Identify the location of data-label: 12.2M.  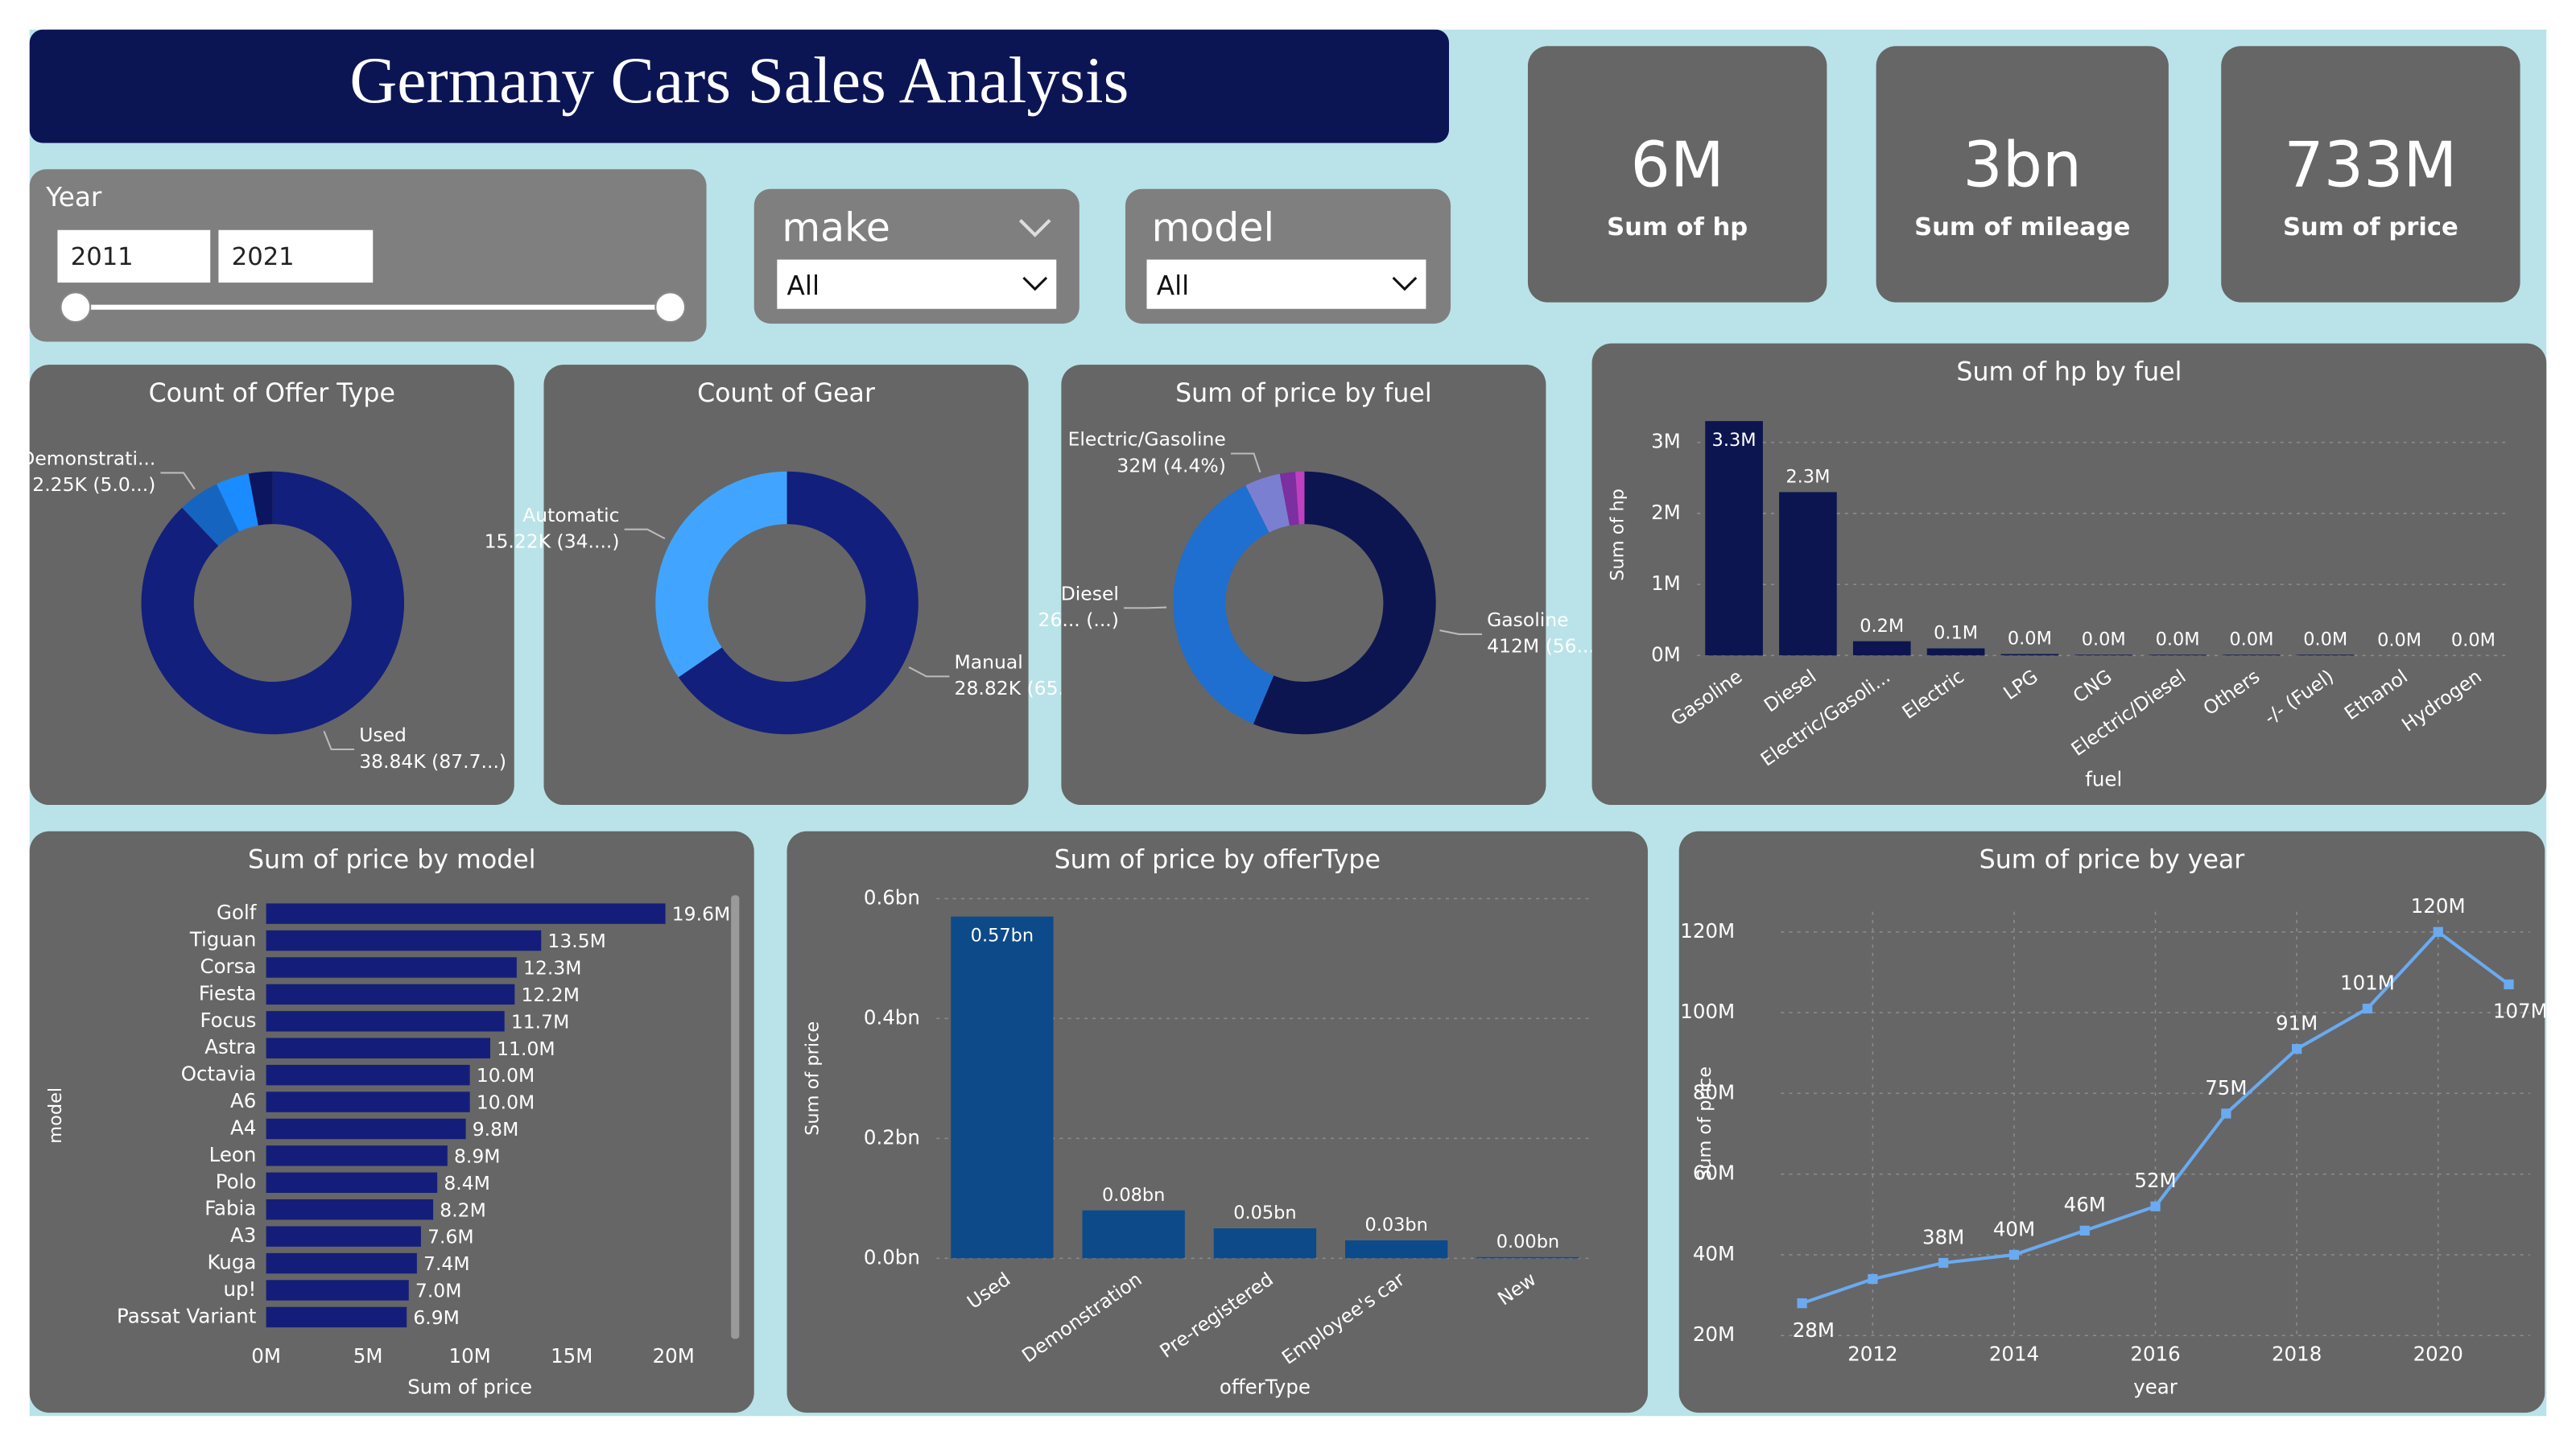
(551, 995).